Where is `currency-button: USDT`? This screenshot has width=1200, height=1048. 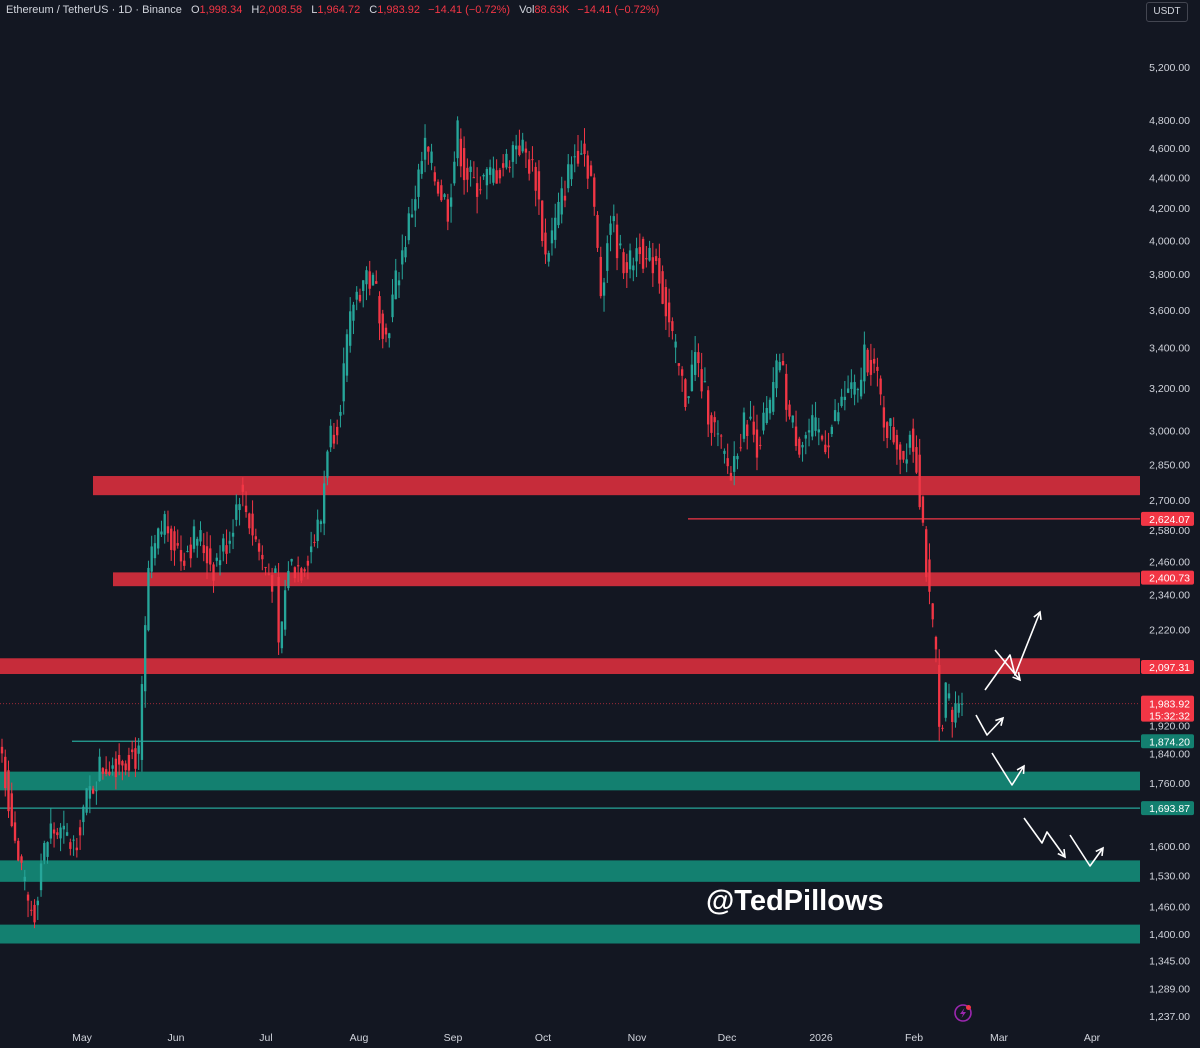 currency-button: USDT is located at coordinates (1167, 12).